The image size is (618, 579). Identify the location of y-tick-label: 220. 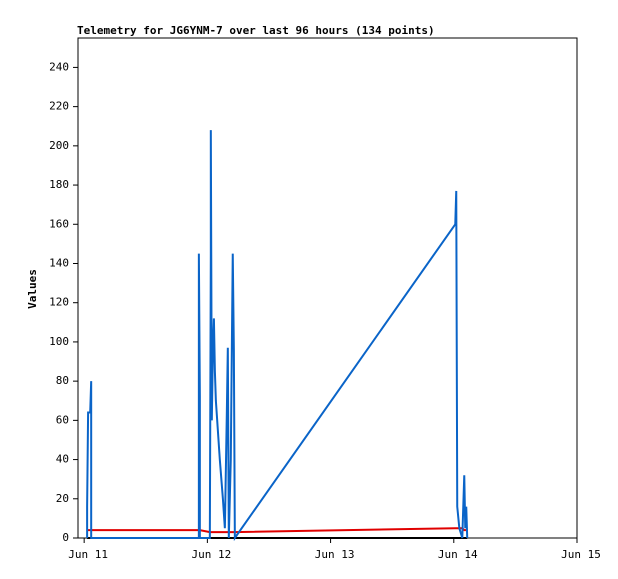
(59, 106).